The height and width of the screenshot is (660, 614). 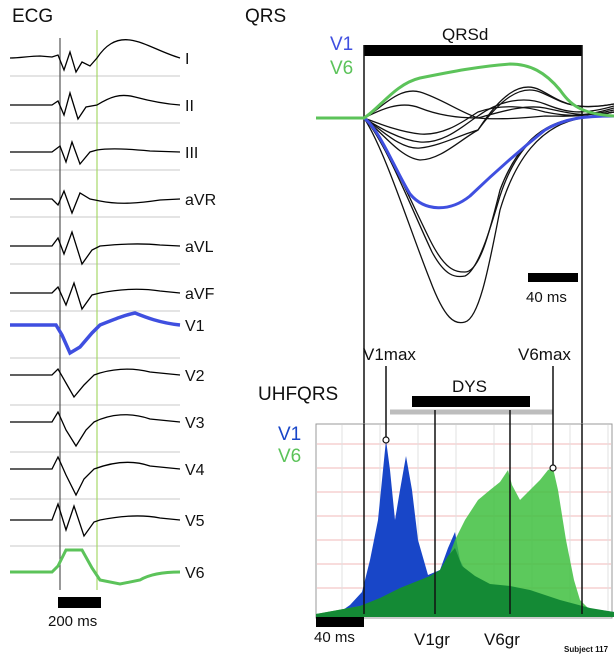 I want to click on ecg-trace-ii, so click(x=95, y=105).